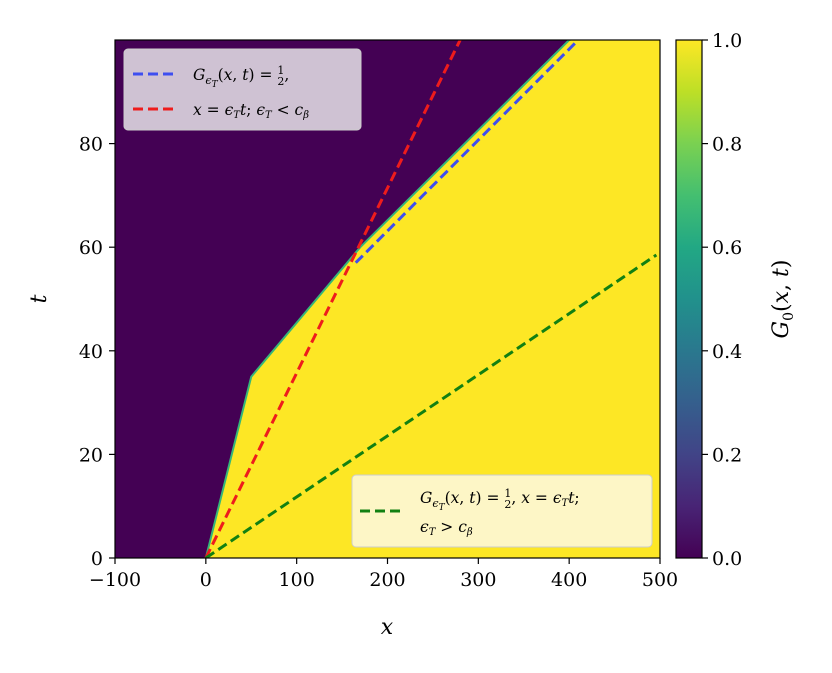 This screenshot has width=832, height=673. What do you see at coordinates (97, 559) in the screenshot?
I see `y-tick-label: 0` at bounding box center [97, 559].